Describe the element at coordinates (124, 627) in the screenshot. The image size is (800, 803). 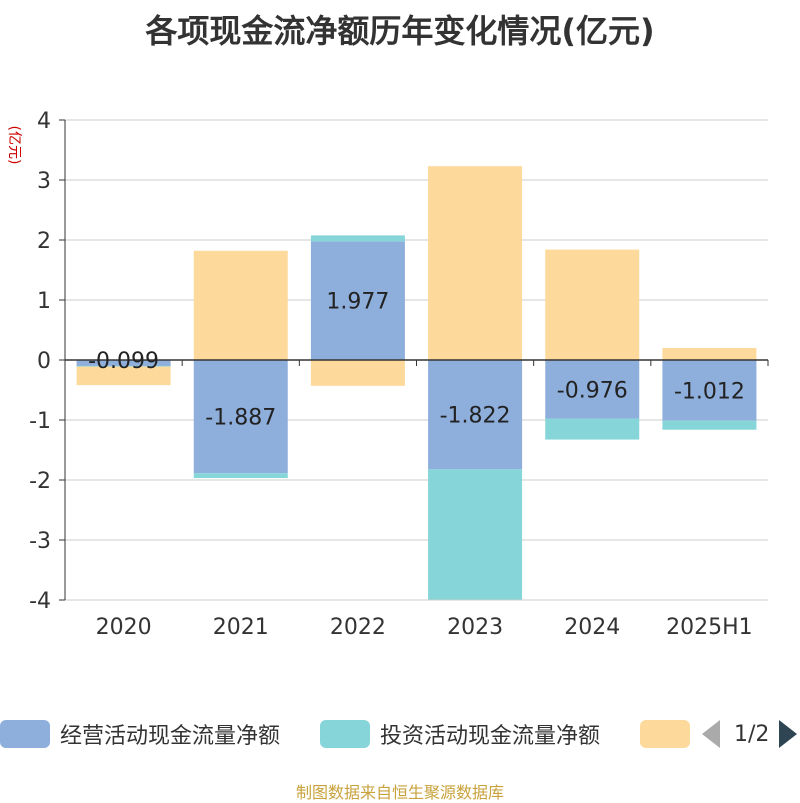
I see `x-tick-label: 2020` at that location.